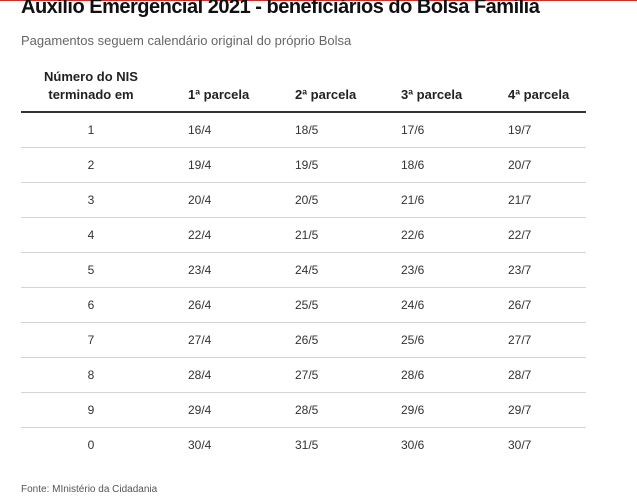  Describe the element at coordinates (321, 410) in the screenshot. I see `cell-parcela-2: 28/5` at that location.